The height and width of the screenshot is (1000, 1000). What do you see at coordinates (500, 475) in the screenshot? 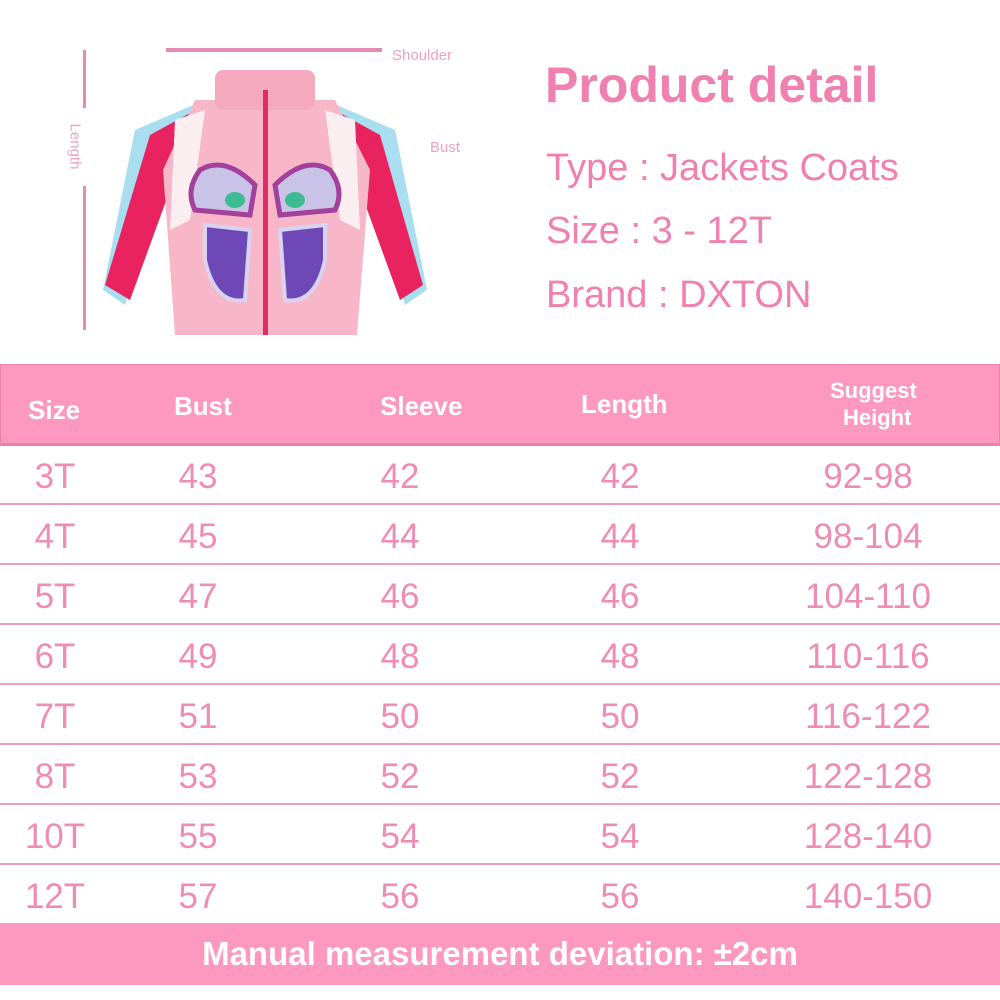
I see `table-row: 3T 43 42 42 92-98` at bounding box center [500, 475].